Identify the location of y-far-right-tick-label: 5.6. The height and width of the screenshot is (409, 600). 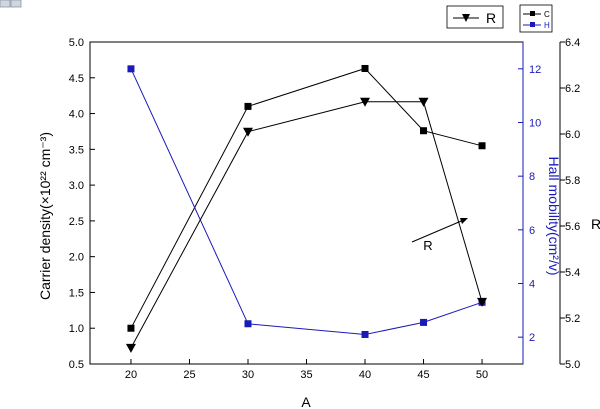
(572, 227).